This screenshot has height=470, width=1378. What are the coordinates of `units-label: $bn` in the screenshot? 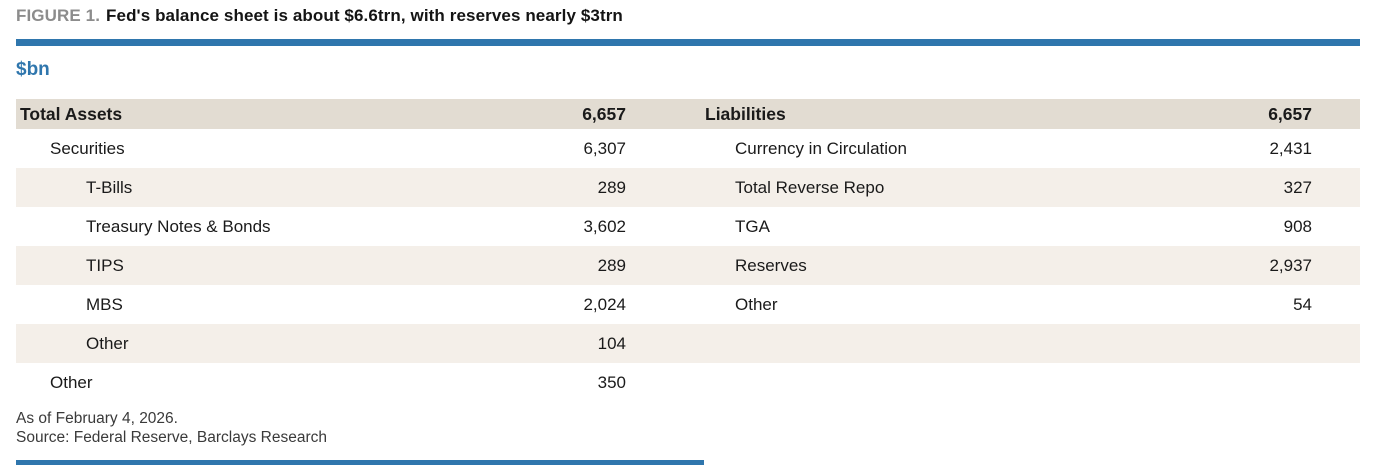 It's located at (33, 69).